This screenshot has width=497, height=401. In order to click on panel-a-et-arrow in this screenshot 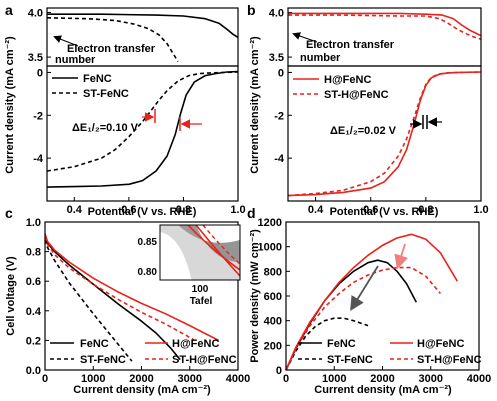, I will do `click(66, 41)`.